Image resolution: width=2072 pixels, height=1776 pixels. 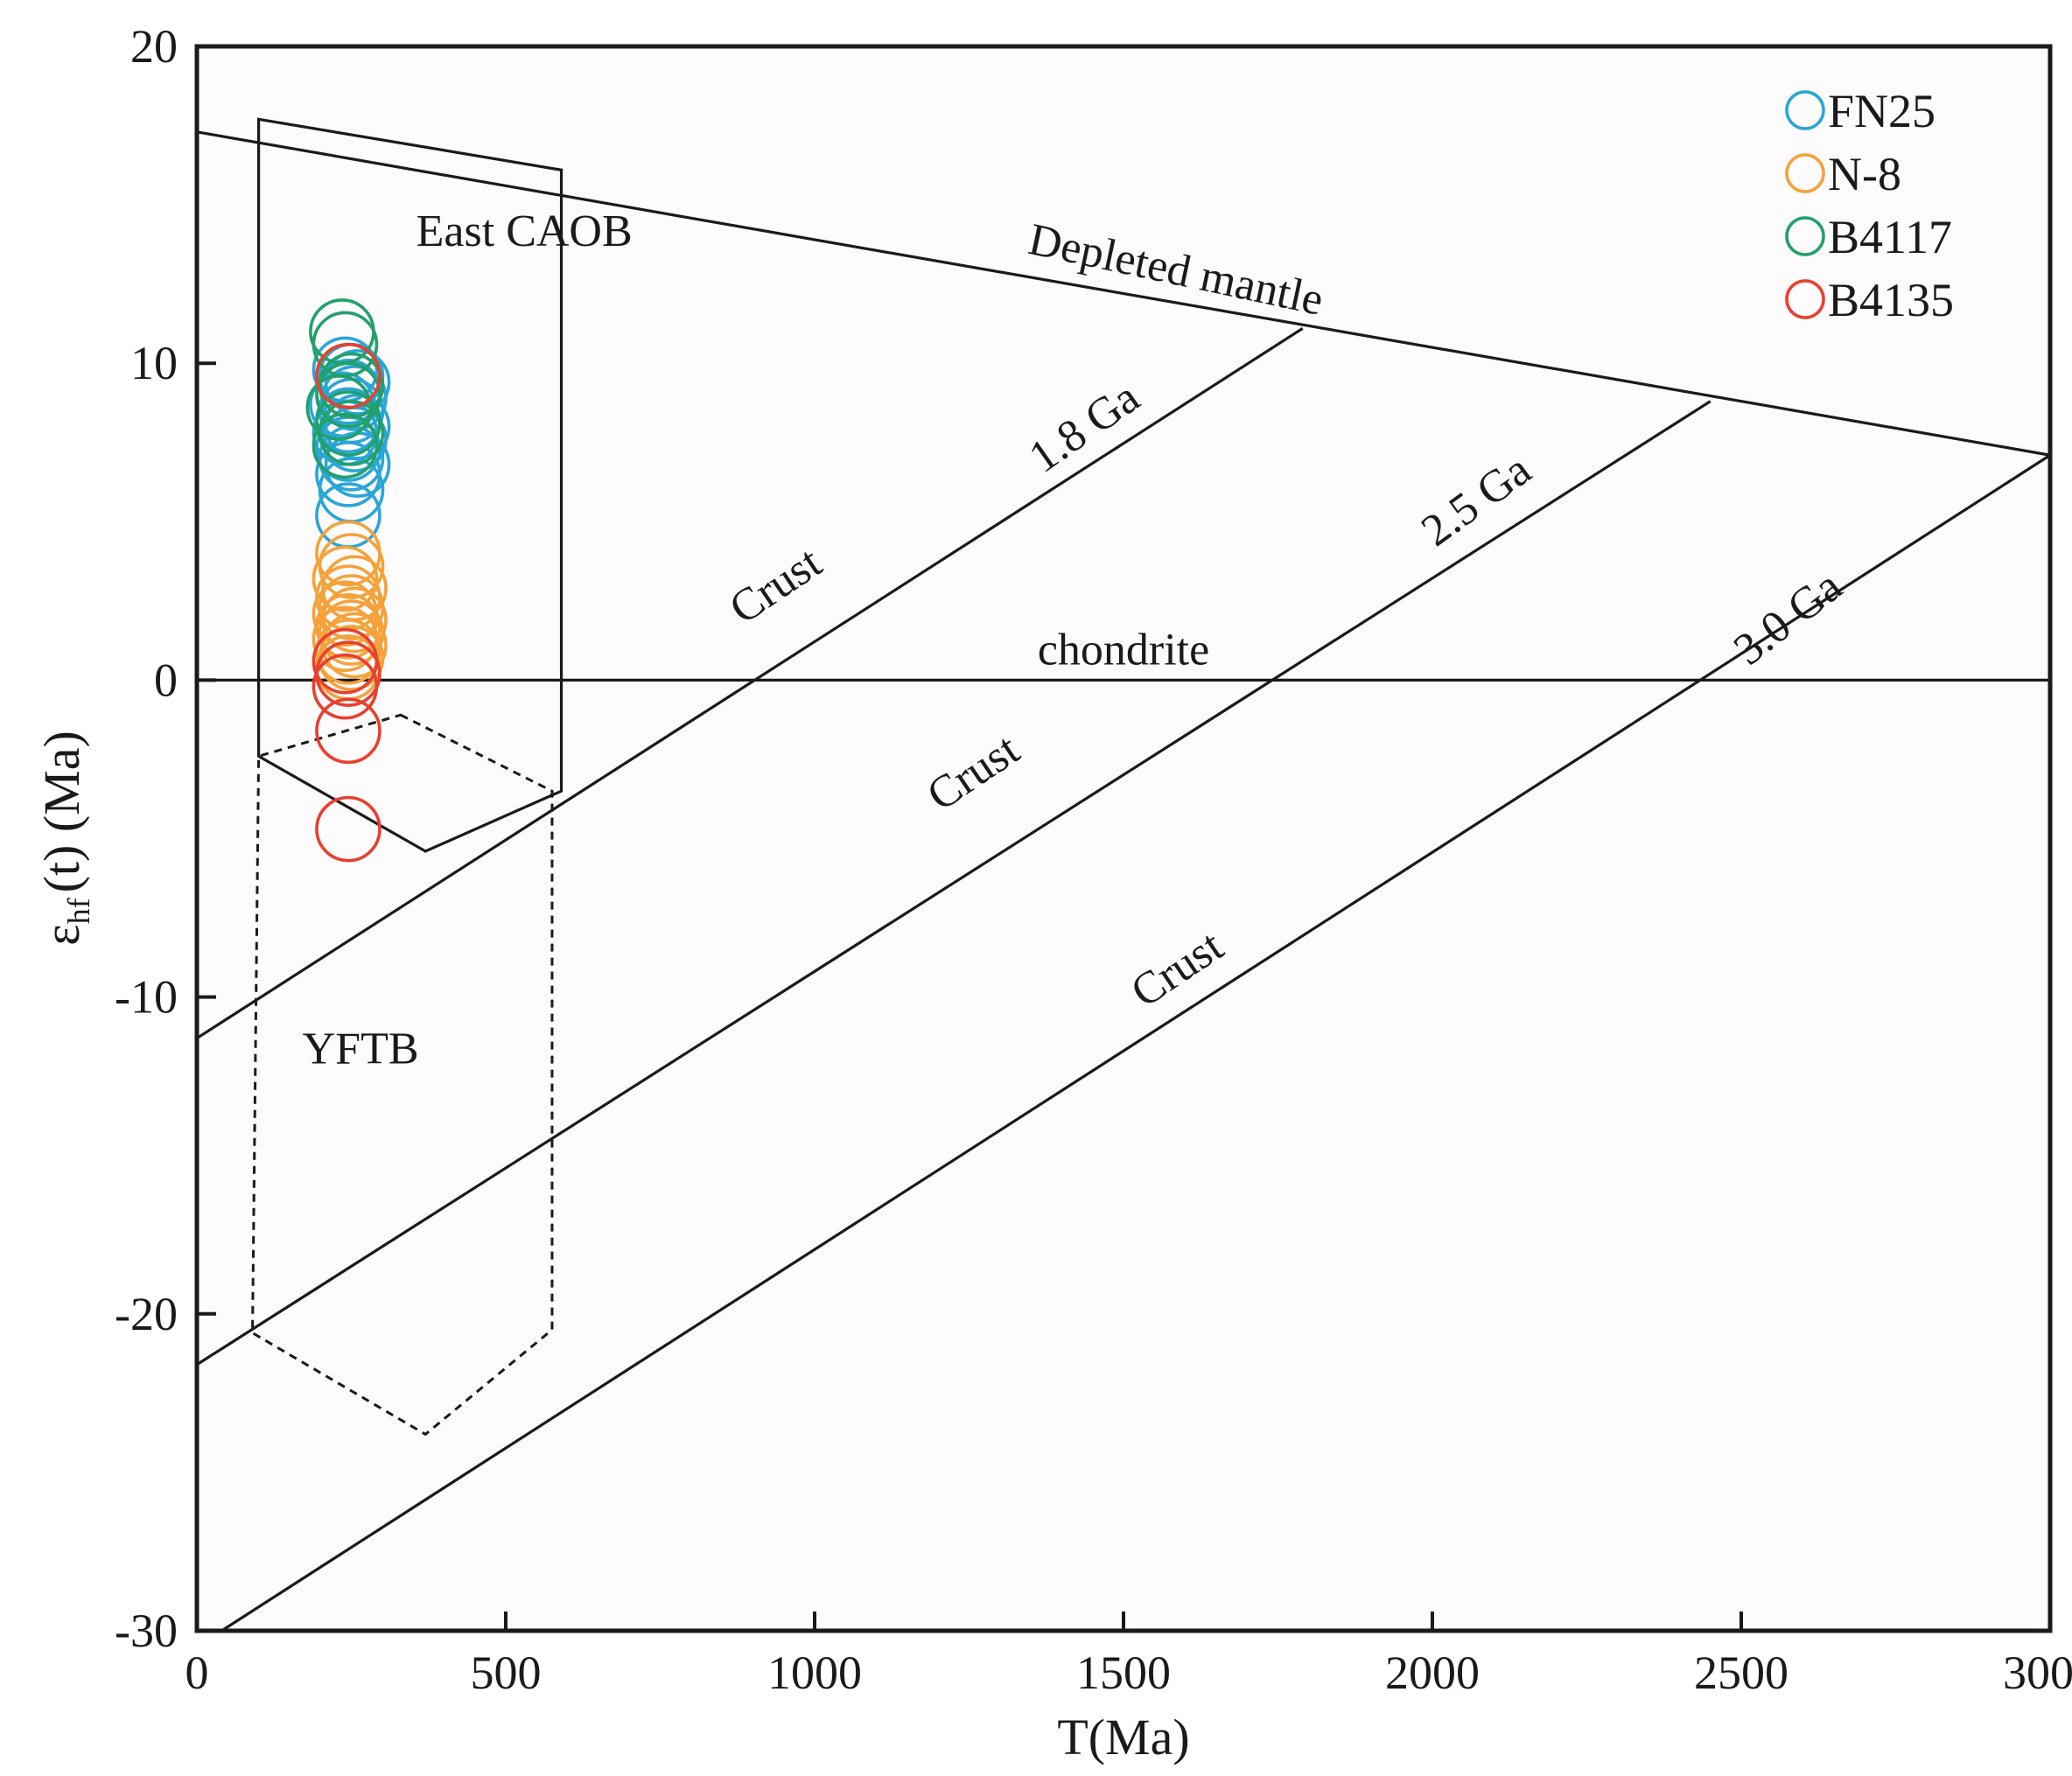 What do you see at coordinates (1891, 300) in the screenshot?
I see `legend-label-b4135: B4135` at bounding box center [1891, 300].